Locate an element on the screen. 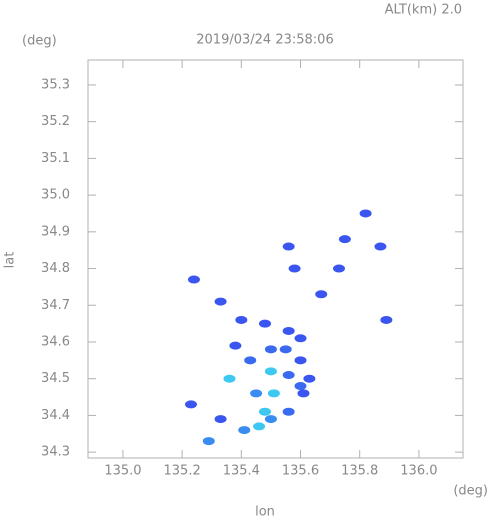  y-tick-label: 34.9 is located at coordinates (55, 231).